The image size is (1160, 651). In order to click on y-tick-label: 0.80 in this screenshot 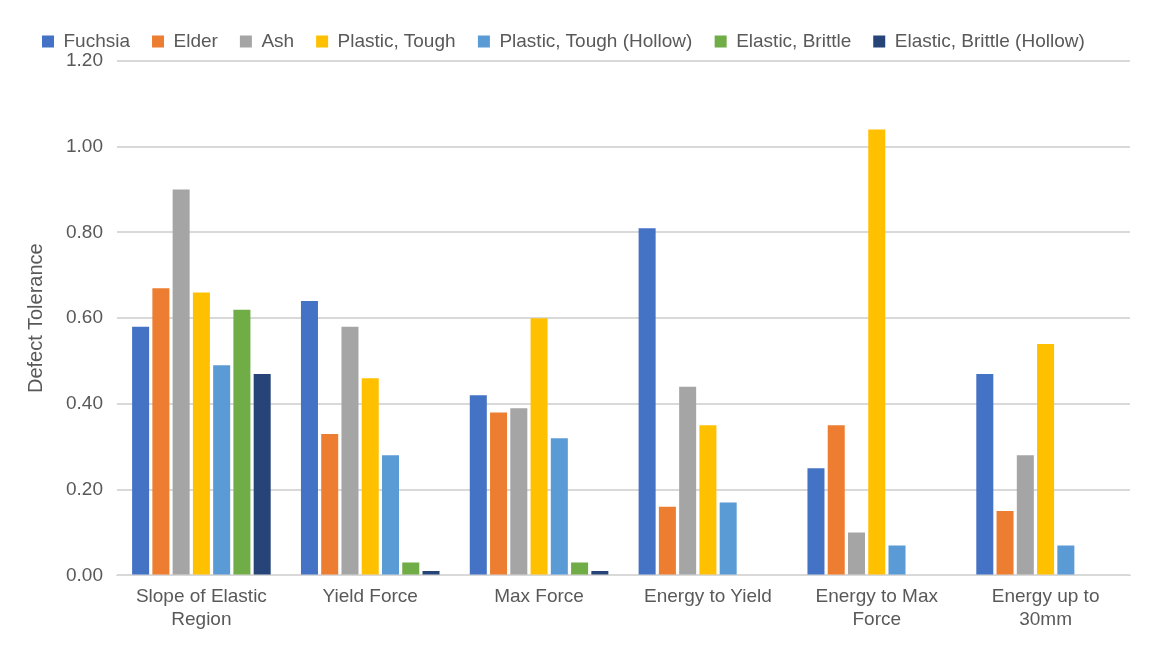, I will do `click(84, 231)`.